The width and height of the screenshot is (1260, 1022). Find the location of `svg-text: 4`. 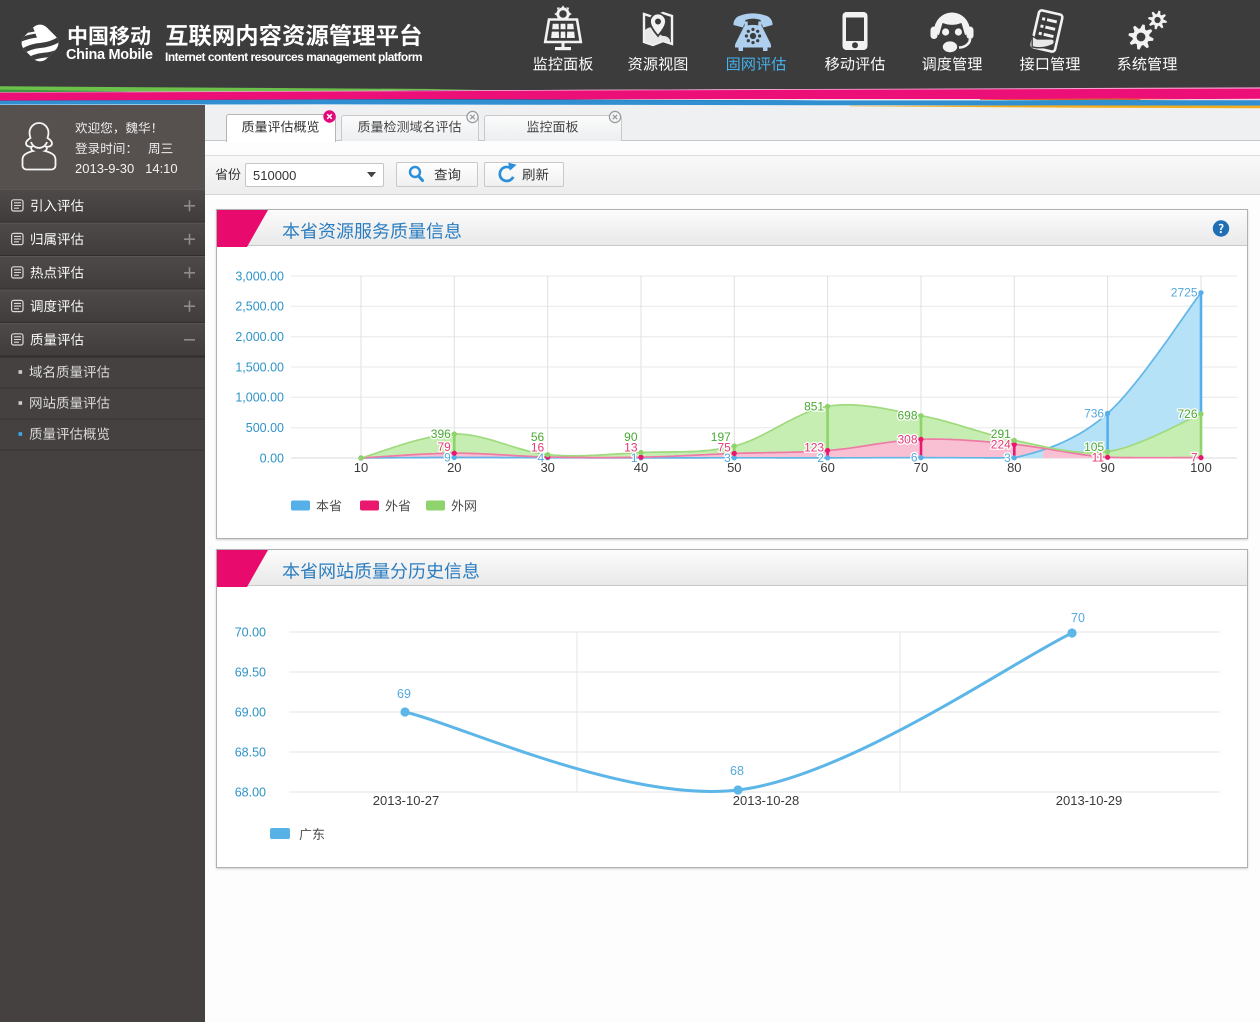

svg-text: 4 is located at coordinates (541, 458).